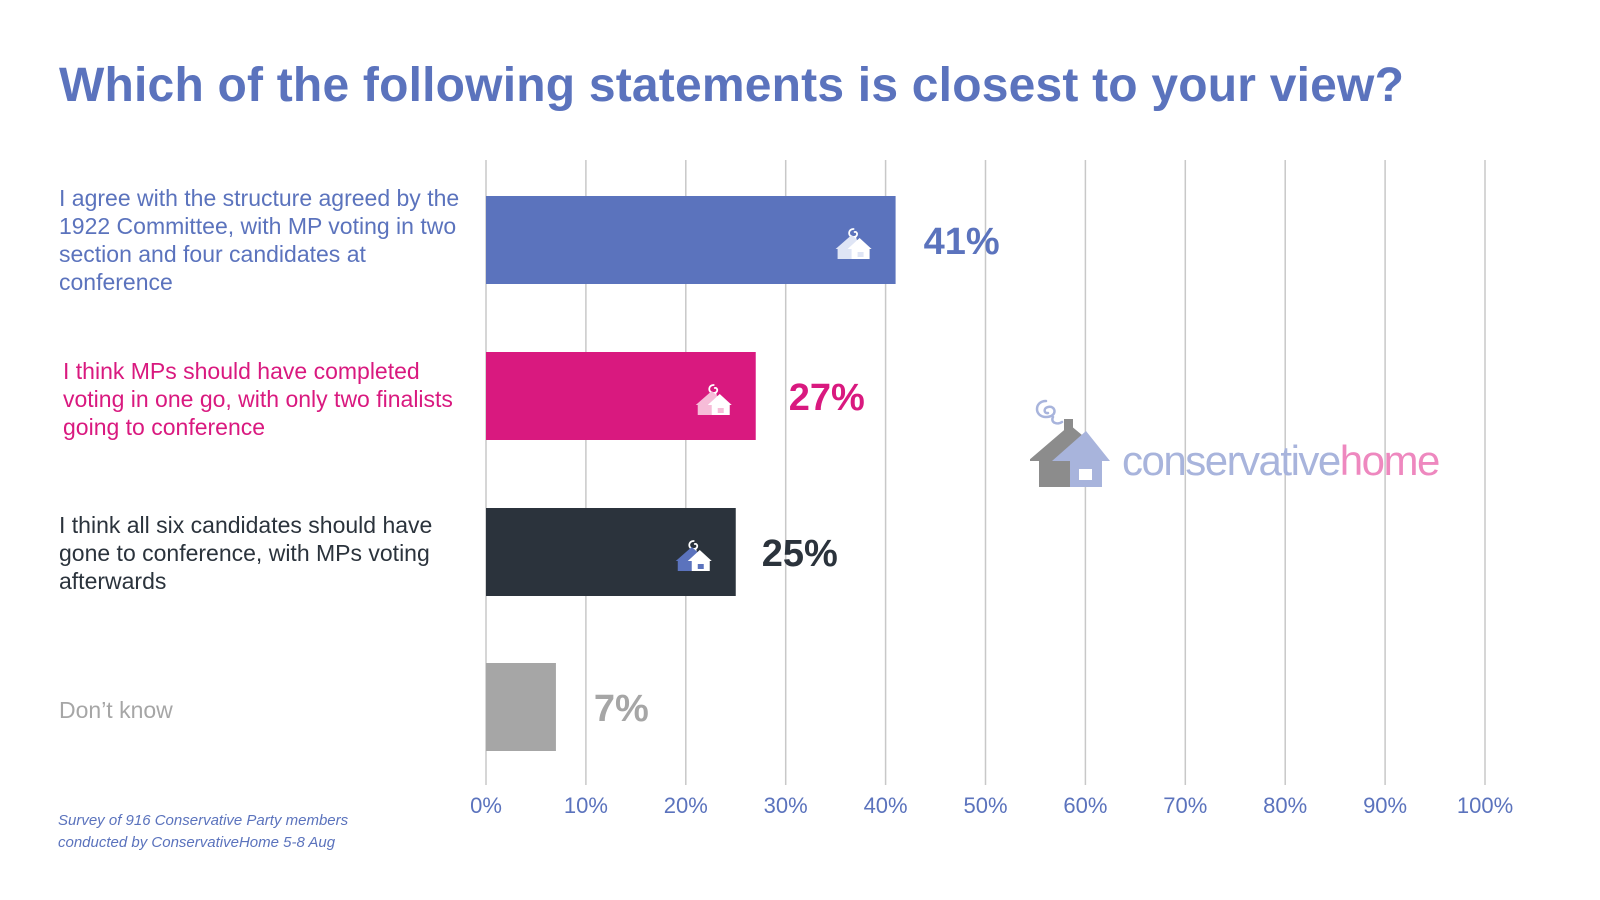 Image resolution: width=1600 pixels, height=900 pixels. What do you see at coordinates (586, 805) in the screenshot?
I see `x-tick-label-10: 10%` at bounding box center [586, 805].